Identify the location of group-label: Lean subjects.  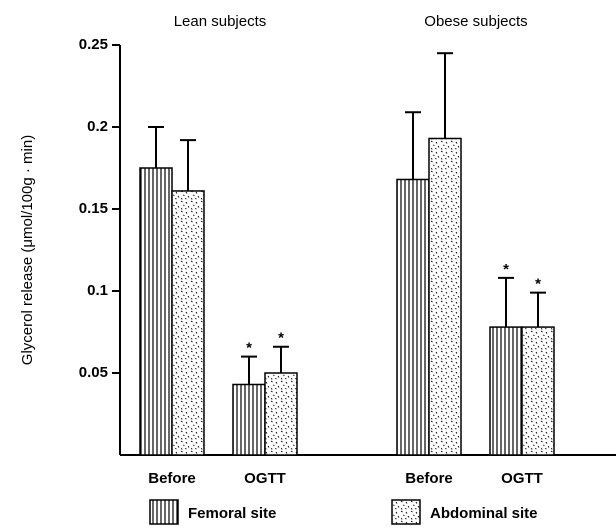
(220, 21).